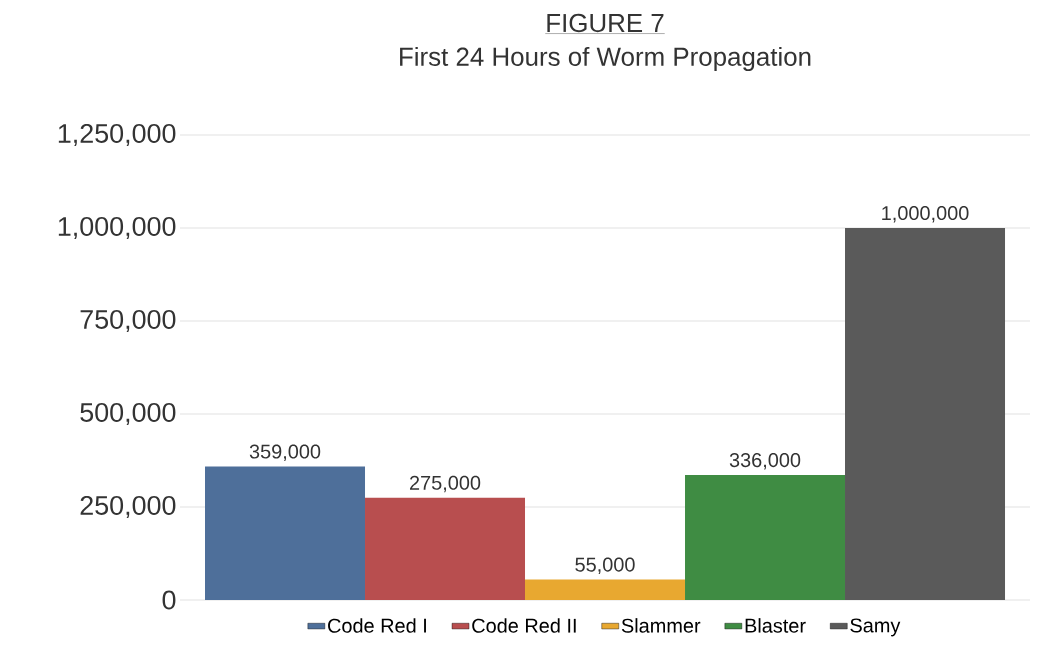 The width and height of the screenshot is (1044, 654). Describe the element at coordinates (169, 600) in the screenshot. I see `y-tick-label: 0` at that location.